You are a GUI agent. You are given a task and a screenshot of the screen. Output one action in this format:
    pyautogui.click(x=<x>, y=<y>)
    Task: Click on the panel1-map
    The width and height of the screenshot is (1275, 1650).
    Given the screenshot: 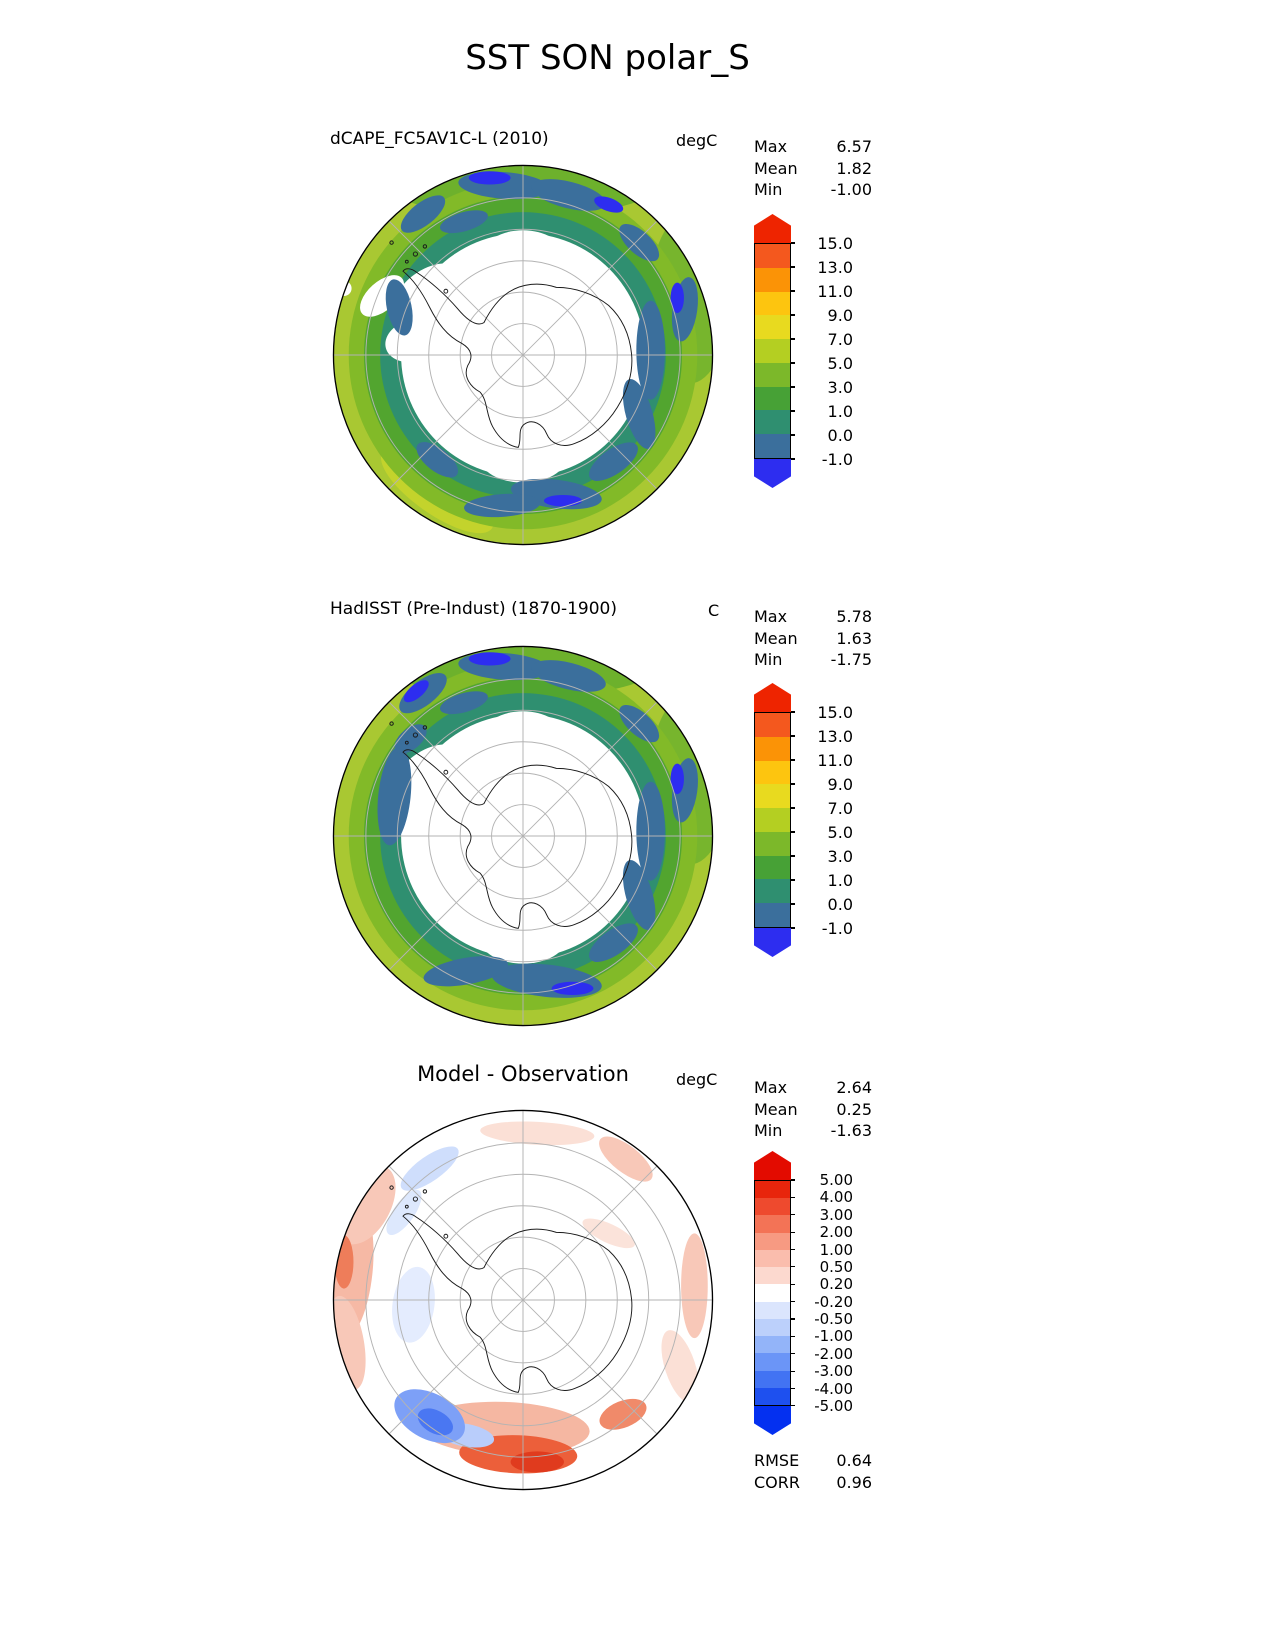 What is the action you would take?
    pyautogui.click(x=523, y=355)
    